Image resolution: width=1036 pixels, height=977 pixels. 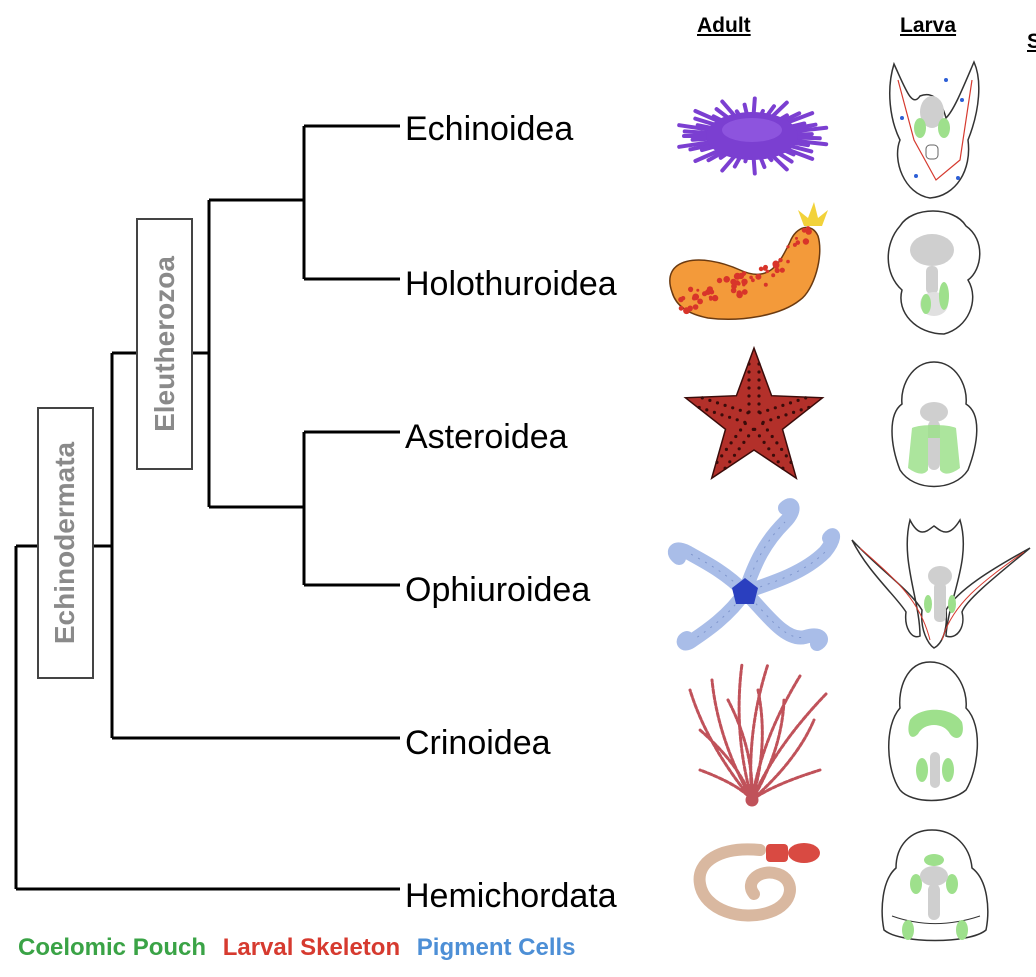 What do you see at coordinates (748, 261) in the screenshot?
I see `sea-cucumber-icon` at bounding box center [748, 261].